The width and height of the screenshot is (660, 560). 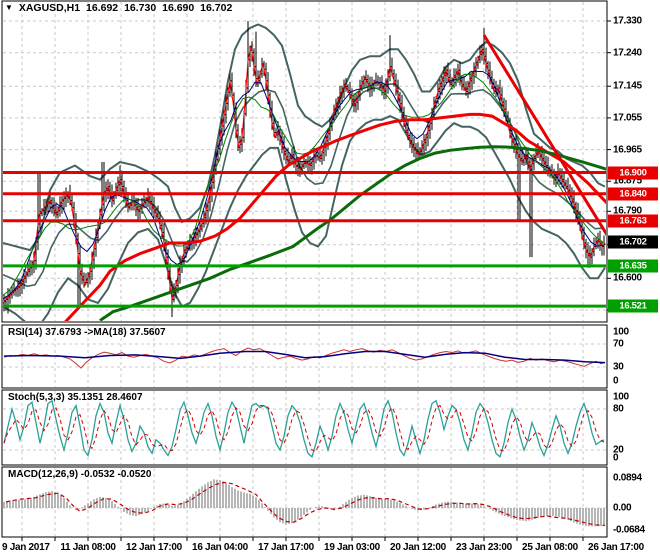 What do you see at coordinates (616, 547) in the screenshot?
I see `time-axis-label: 26 Jan 17:00` at bounding box center [616, 547].